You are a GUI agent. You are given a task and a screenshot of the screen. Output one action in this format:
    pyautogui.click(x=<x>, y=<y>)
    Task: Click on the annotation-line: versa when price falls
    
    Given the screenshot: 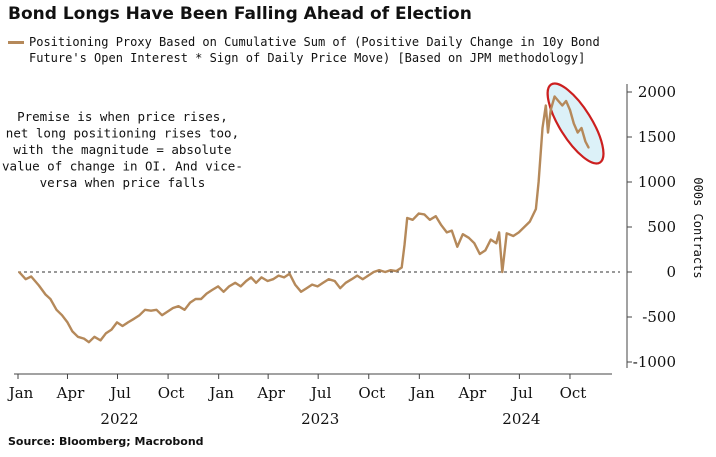 What is the action you would take?
    pyautogui.click(x=123, y=182)
    